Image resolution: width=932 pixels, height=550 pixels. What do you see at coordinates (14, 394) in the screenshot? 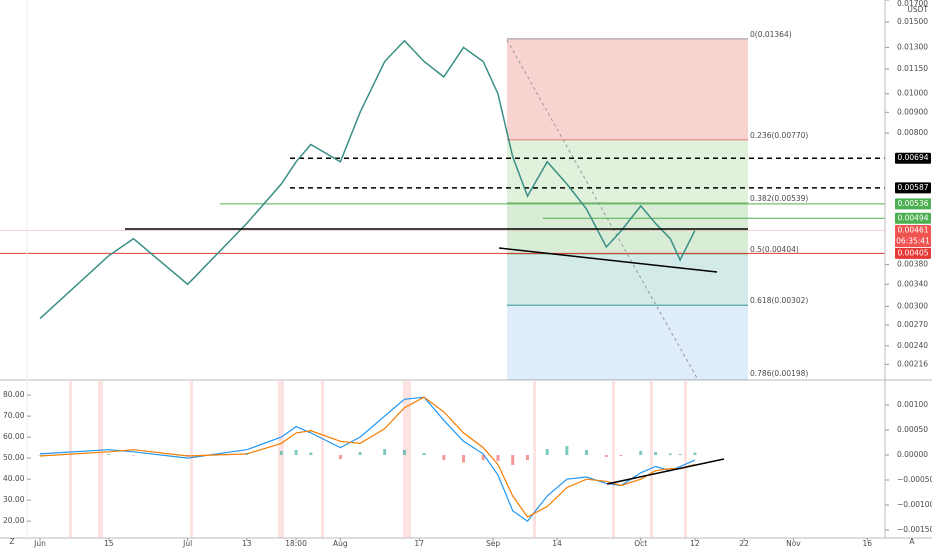
I see `y-tick-label: 80.00` at bounding box center [14, 394].